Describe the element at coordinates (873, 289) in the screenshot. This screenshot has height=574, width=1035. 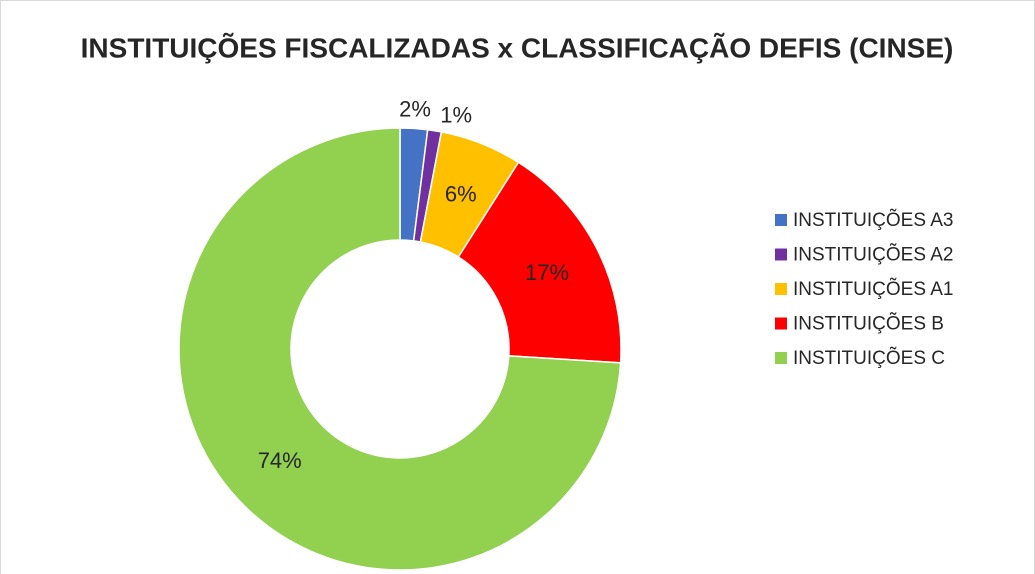
I see `legend-label: INSTITUIÇÕES A1` at that location.